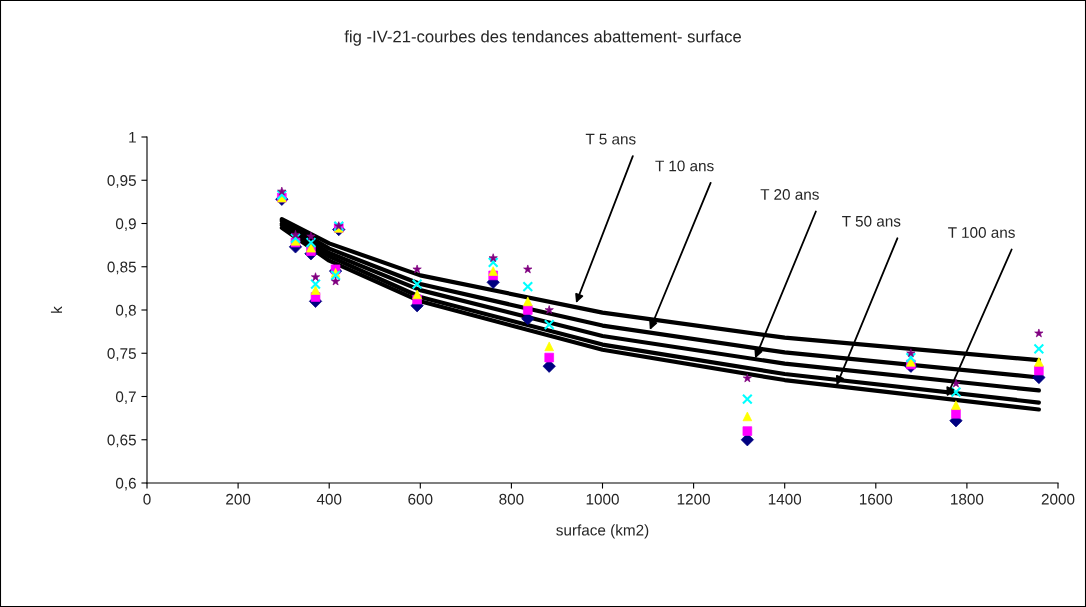 The width and height of the screenshot is (1086, 607). Describe the element at coordinates (967, 499) in the screenshot. I see `x-tick-label: 1800` at that location.